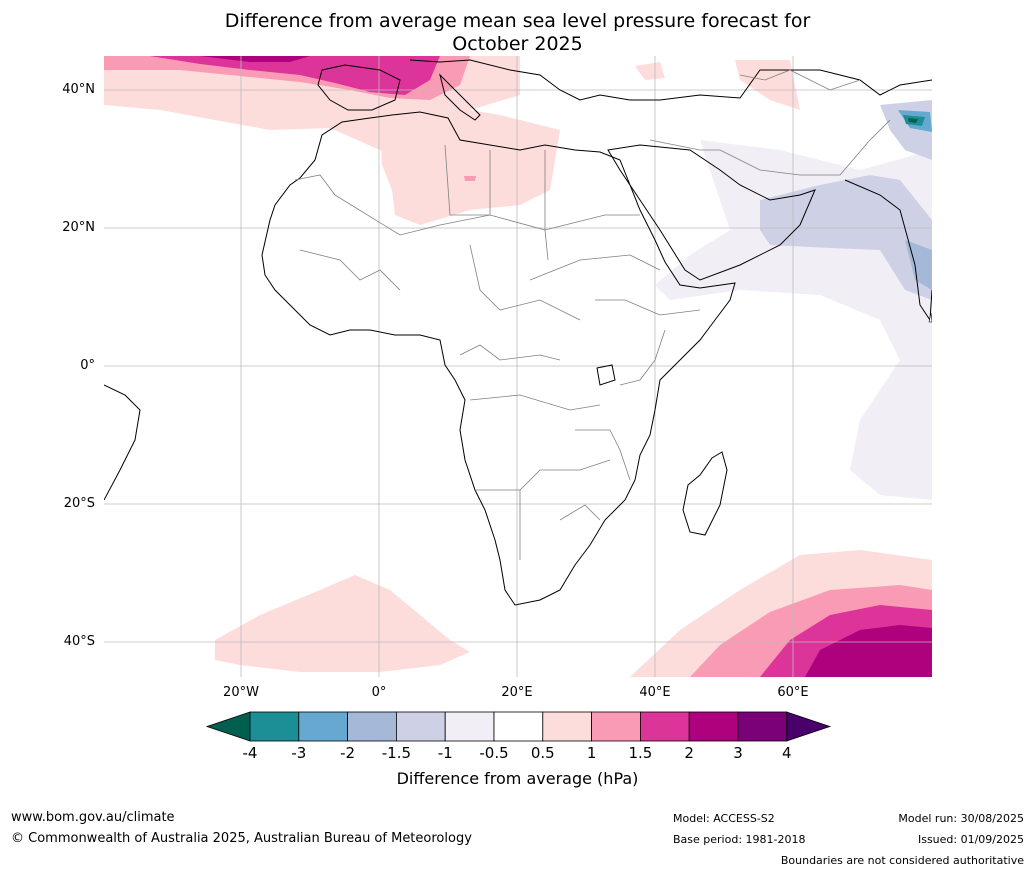 The image size is (1035, 873). I want to click on lat-label-40s: 40°S, so click(79, 641).